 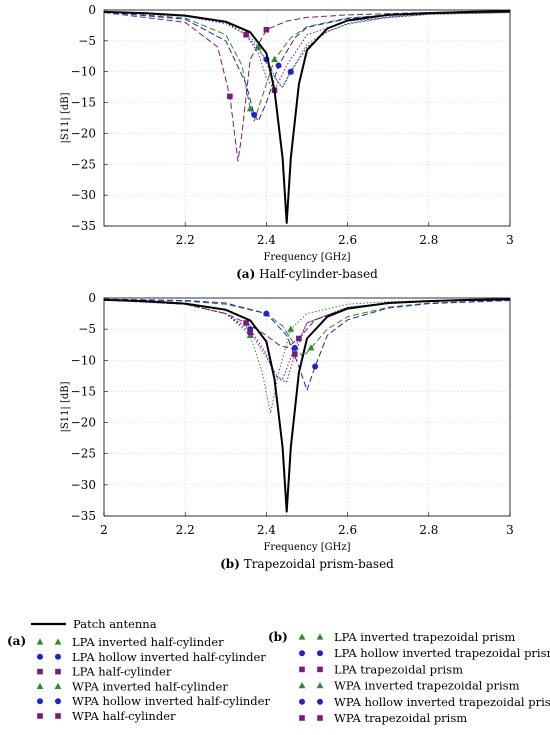 I want to click on caption-text: Trapezoidal prism-based, so click(x=317, y=564).